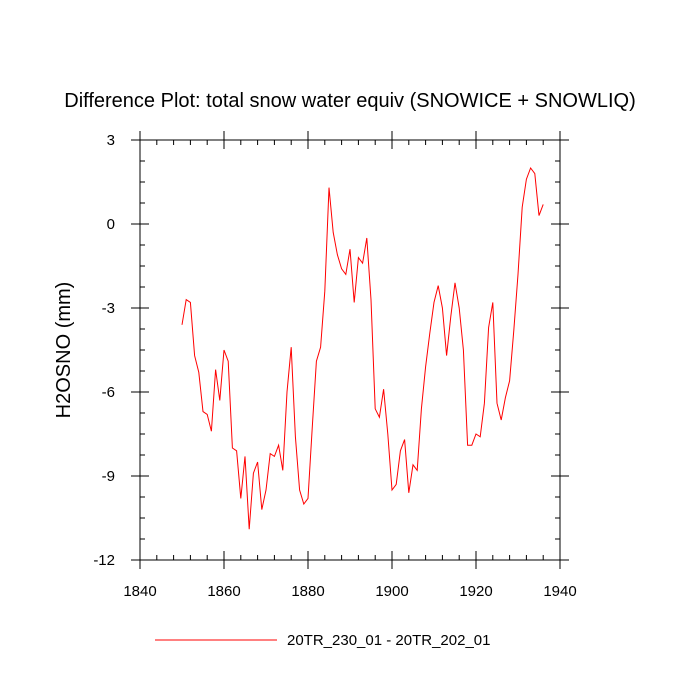  I want to click on y-tick-label: -9, so click(108, 476).